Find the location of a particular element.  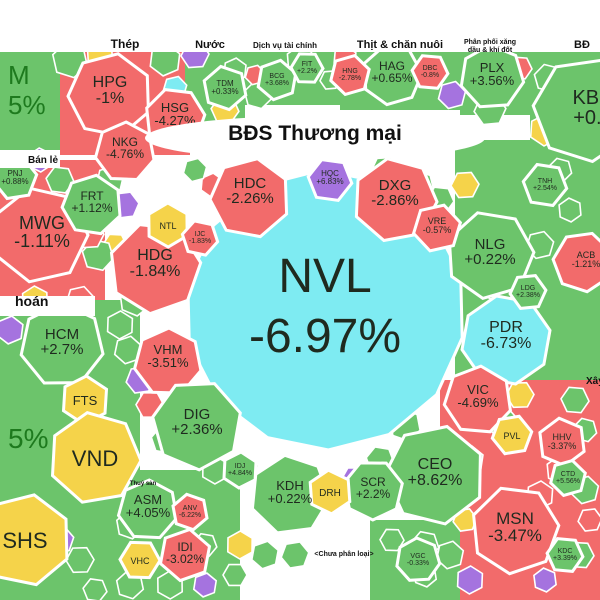

ticker-nkg: NKG is located at coordinates (125, 142).